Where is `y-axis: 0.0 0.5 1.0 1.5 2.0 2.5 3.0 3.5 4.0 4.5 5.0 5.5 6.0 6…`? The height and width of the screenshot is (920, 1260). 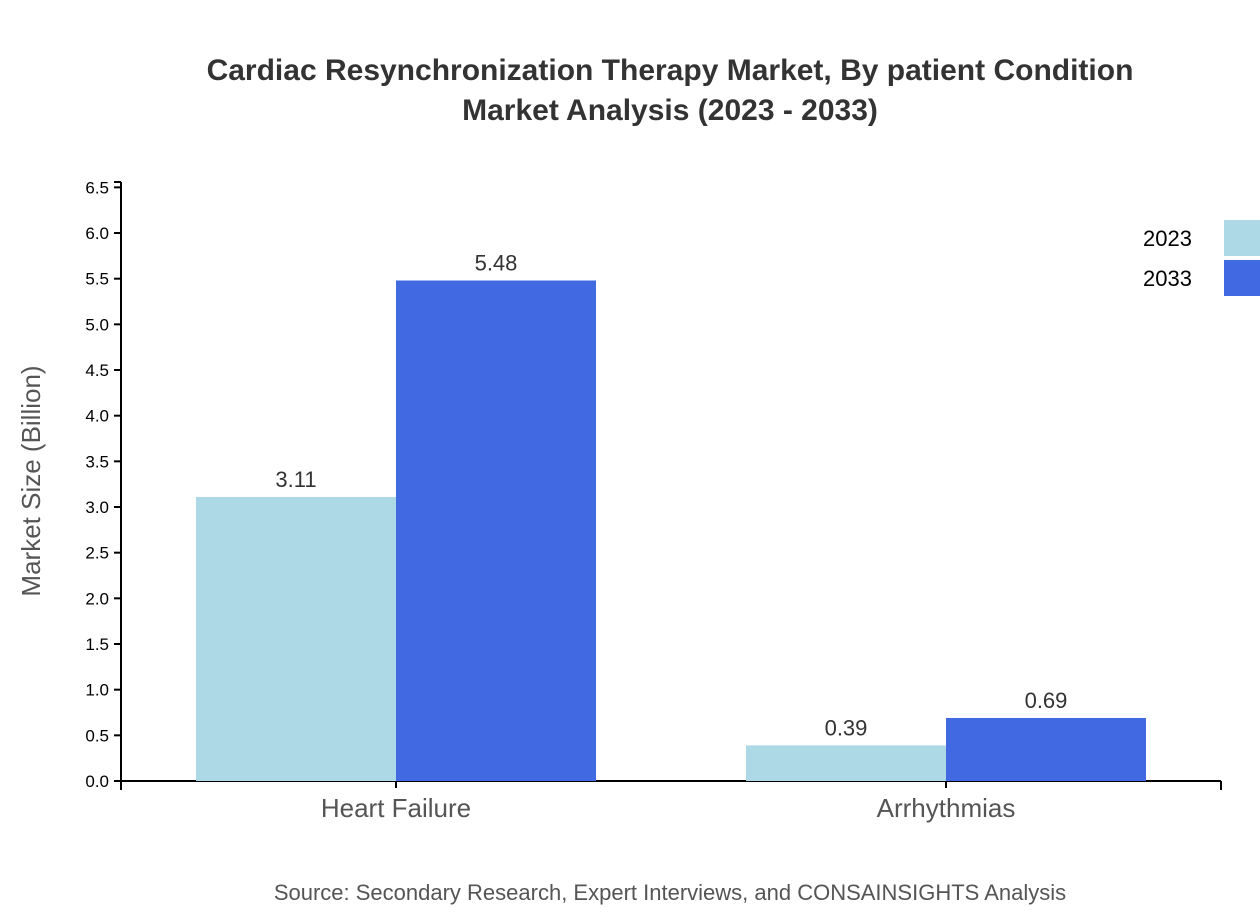
y-axis: 0.0 0.5 1.0 1.5 2.0 2.5 3.0 3.5 4.0 4.5 5.0 5.5 6.0 6… is located at coordinates (103, 484).